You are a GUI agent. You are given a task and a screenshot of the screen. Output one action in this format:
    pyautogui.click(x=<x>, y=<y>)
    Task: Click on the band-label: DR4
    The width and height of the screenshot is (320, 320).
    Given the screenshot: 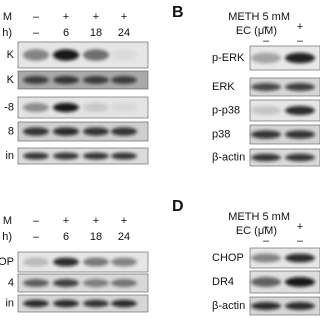 What is the action you would take?
    pyautogui.click(x=223, y=282)
    